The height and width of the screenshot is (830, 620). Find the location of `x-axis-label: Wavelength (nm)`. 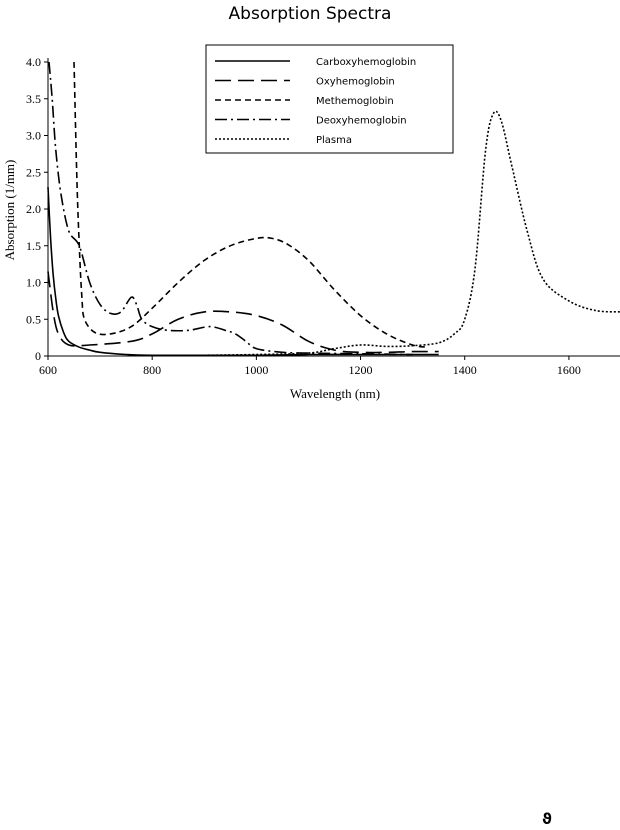

x-axis-label: Wavelength (nm) is located at coordinates (335, 393).